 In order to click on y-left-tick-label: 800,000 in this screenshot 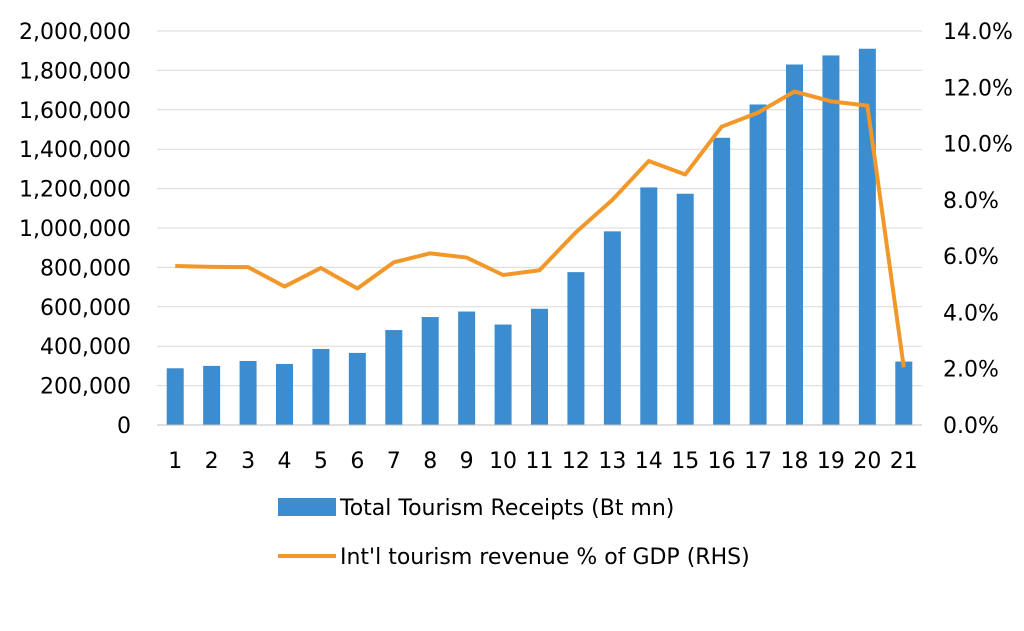, I will do `click(85, 268)`.